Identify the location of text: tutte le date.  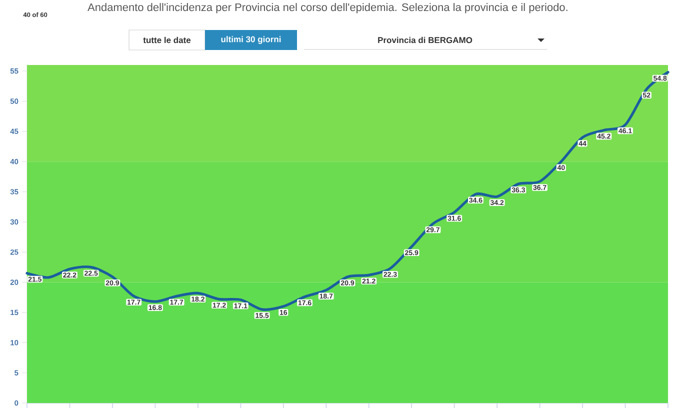
(167, 40).